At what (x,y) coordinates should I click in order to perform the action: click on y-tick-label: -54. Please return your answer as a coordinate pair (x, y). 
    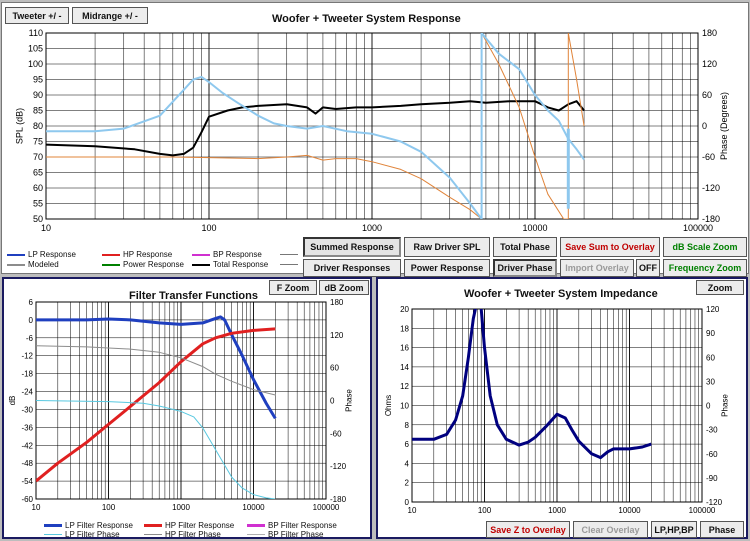
    Looking at the image, I should click on (27, 481).